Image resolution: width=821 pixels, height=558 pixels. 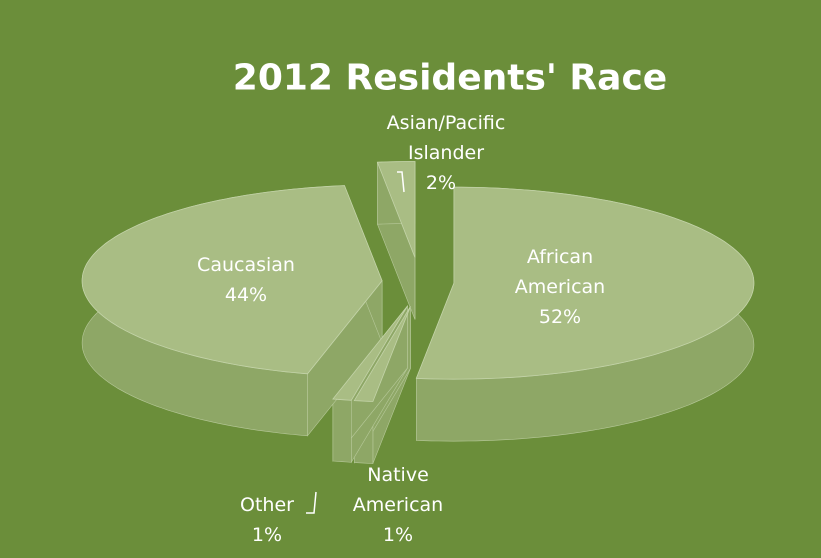 What do you see at coordinates (246, 295) in the screenshot?
I see `value-label: 44%` at bounding box center [246, 295].